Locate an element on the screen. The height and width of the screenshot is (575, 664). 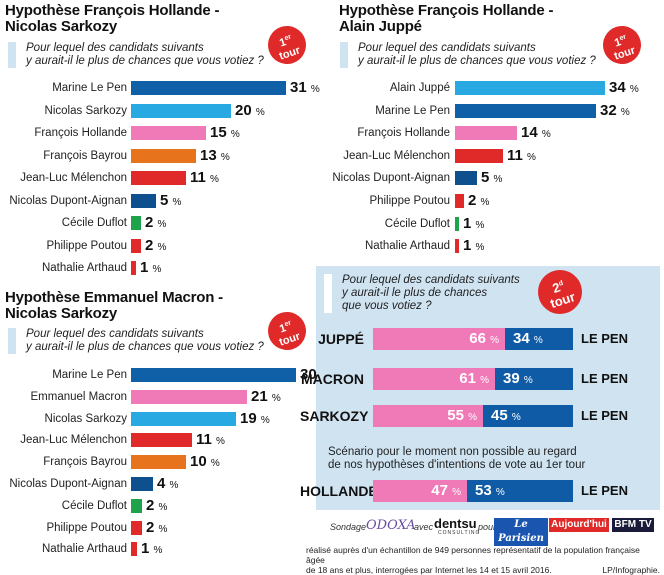
second-round-bar-right: 45 % is located at coordinates (528, 416).